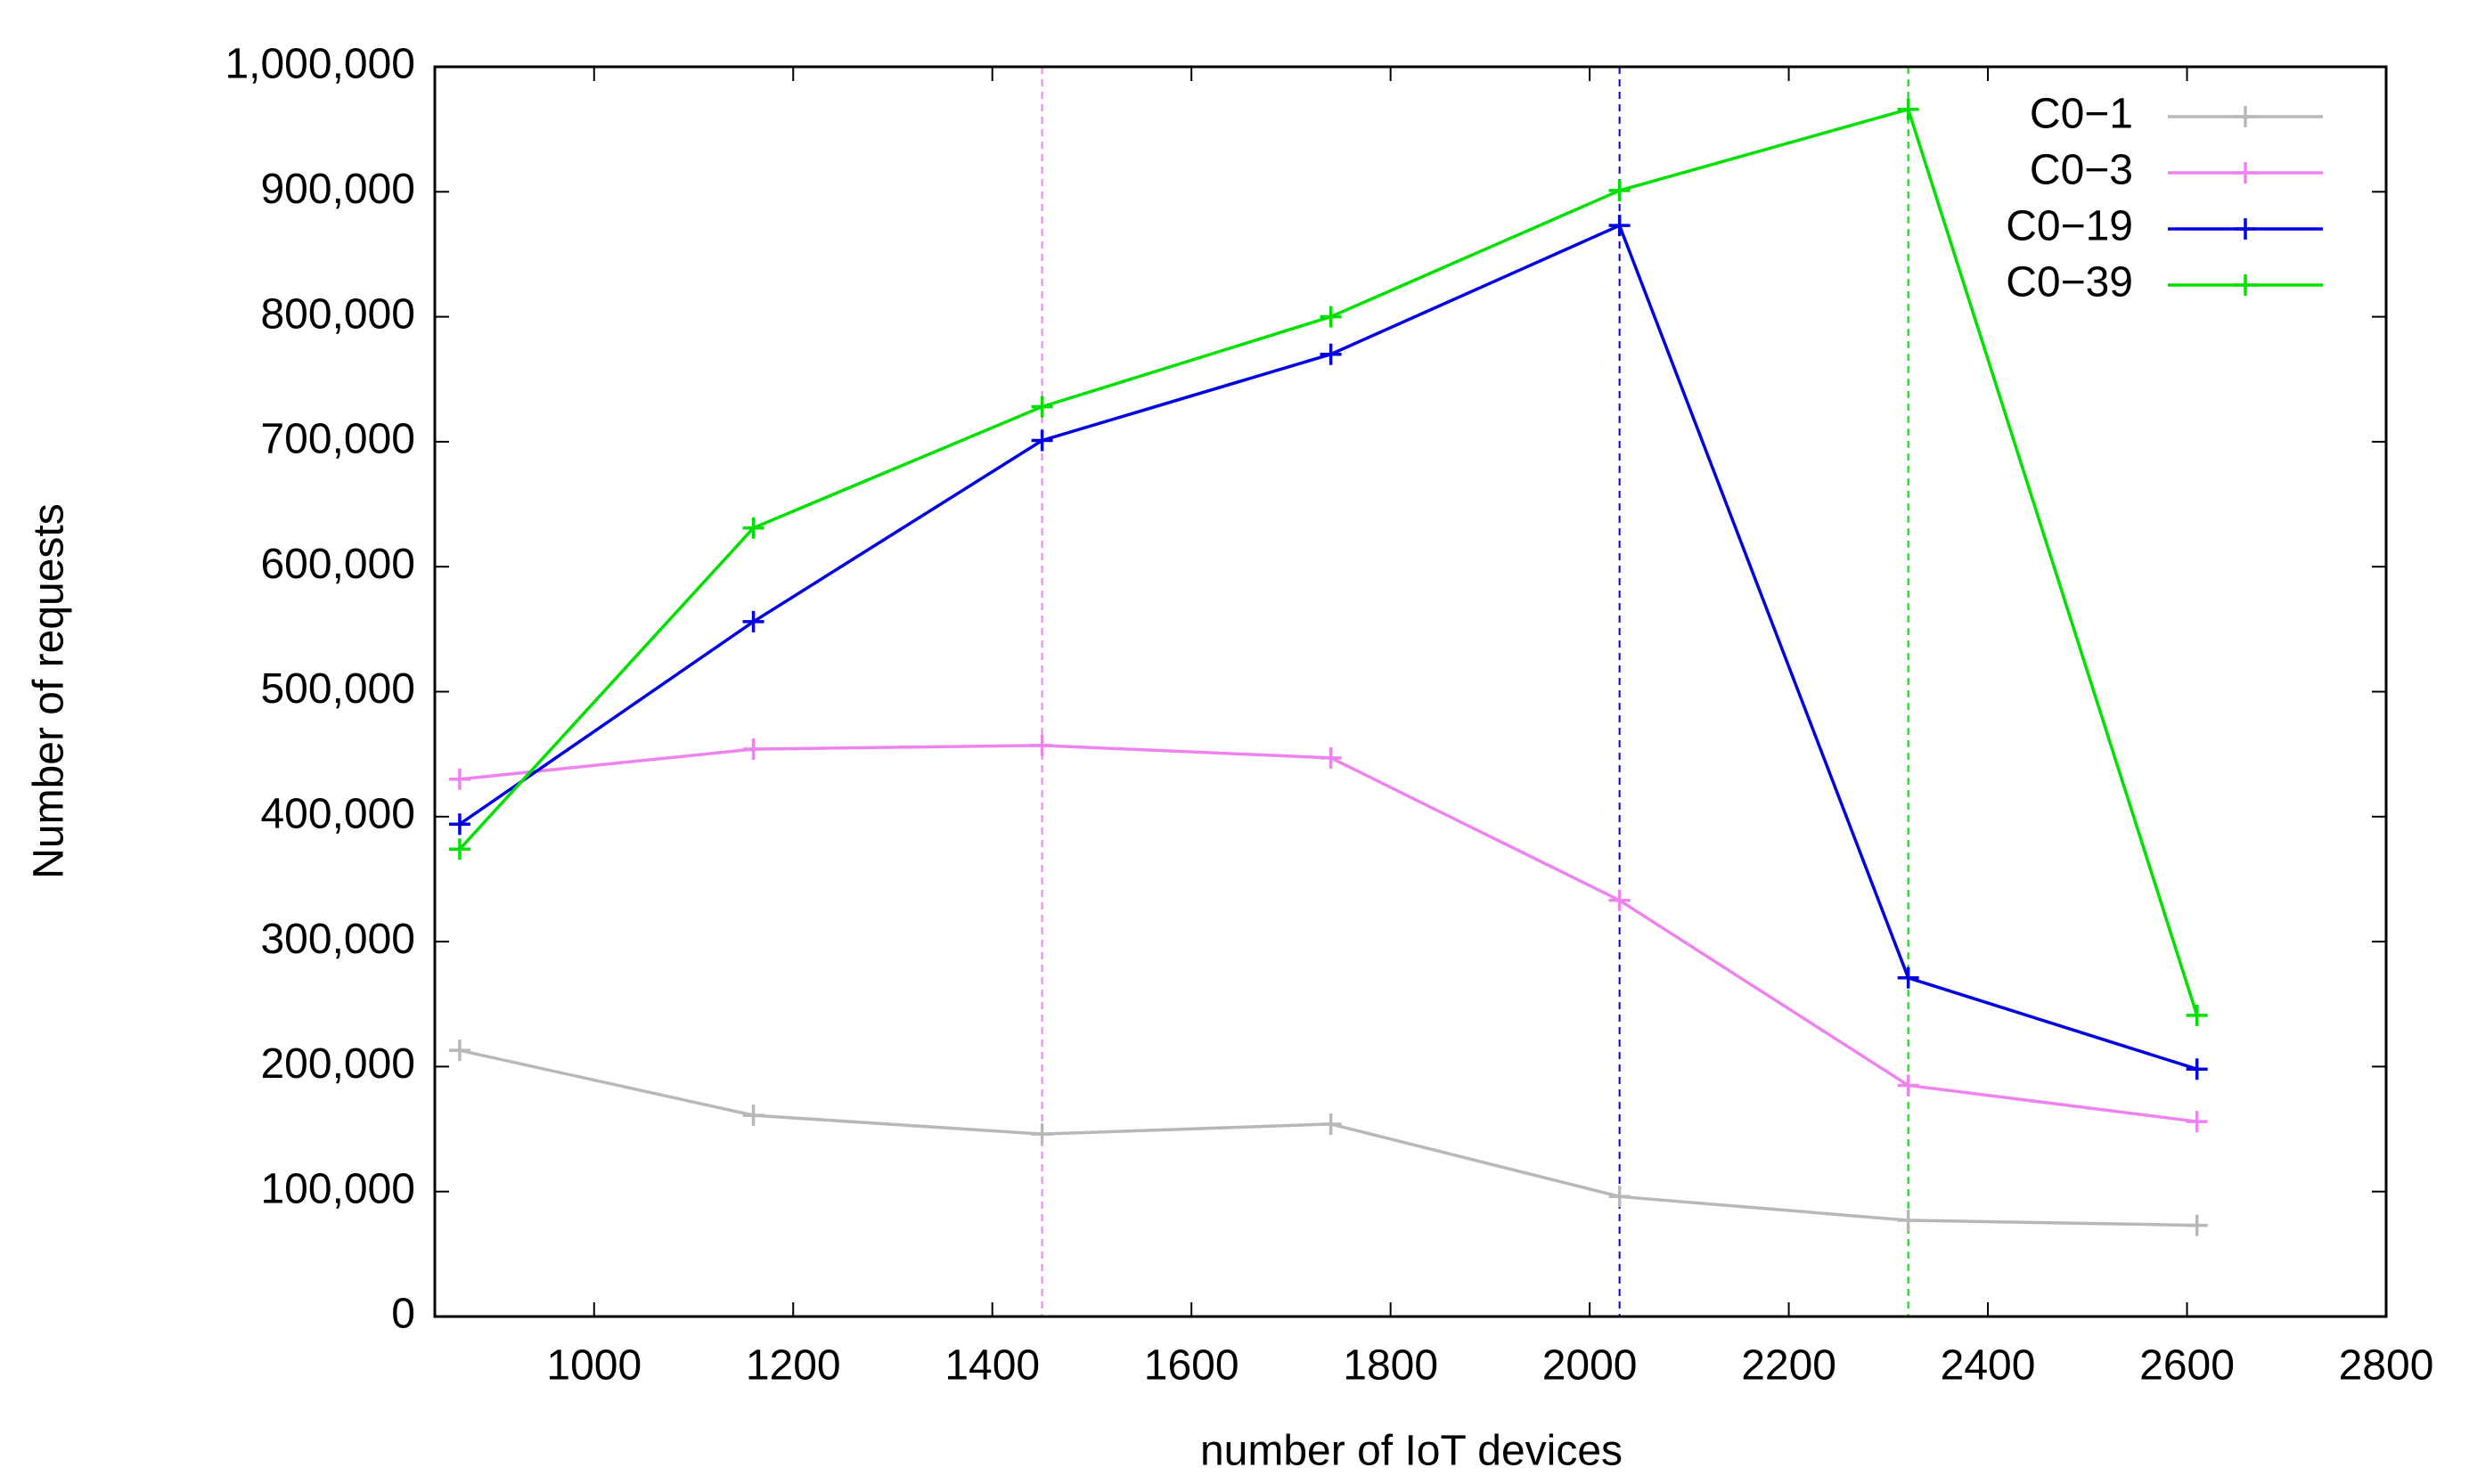 The image size is (2469, 1484). I want to click on y-tick-label: 200,000, so click(337, 1064).